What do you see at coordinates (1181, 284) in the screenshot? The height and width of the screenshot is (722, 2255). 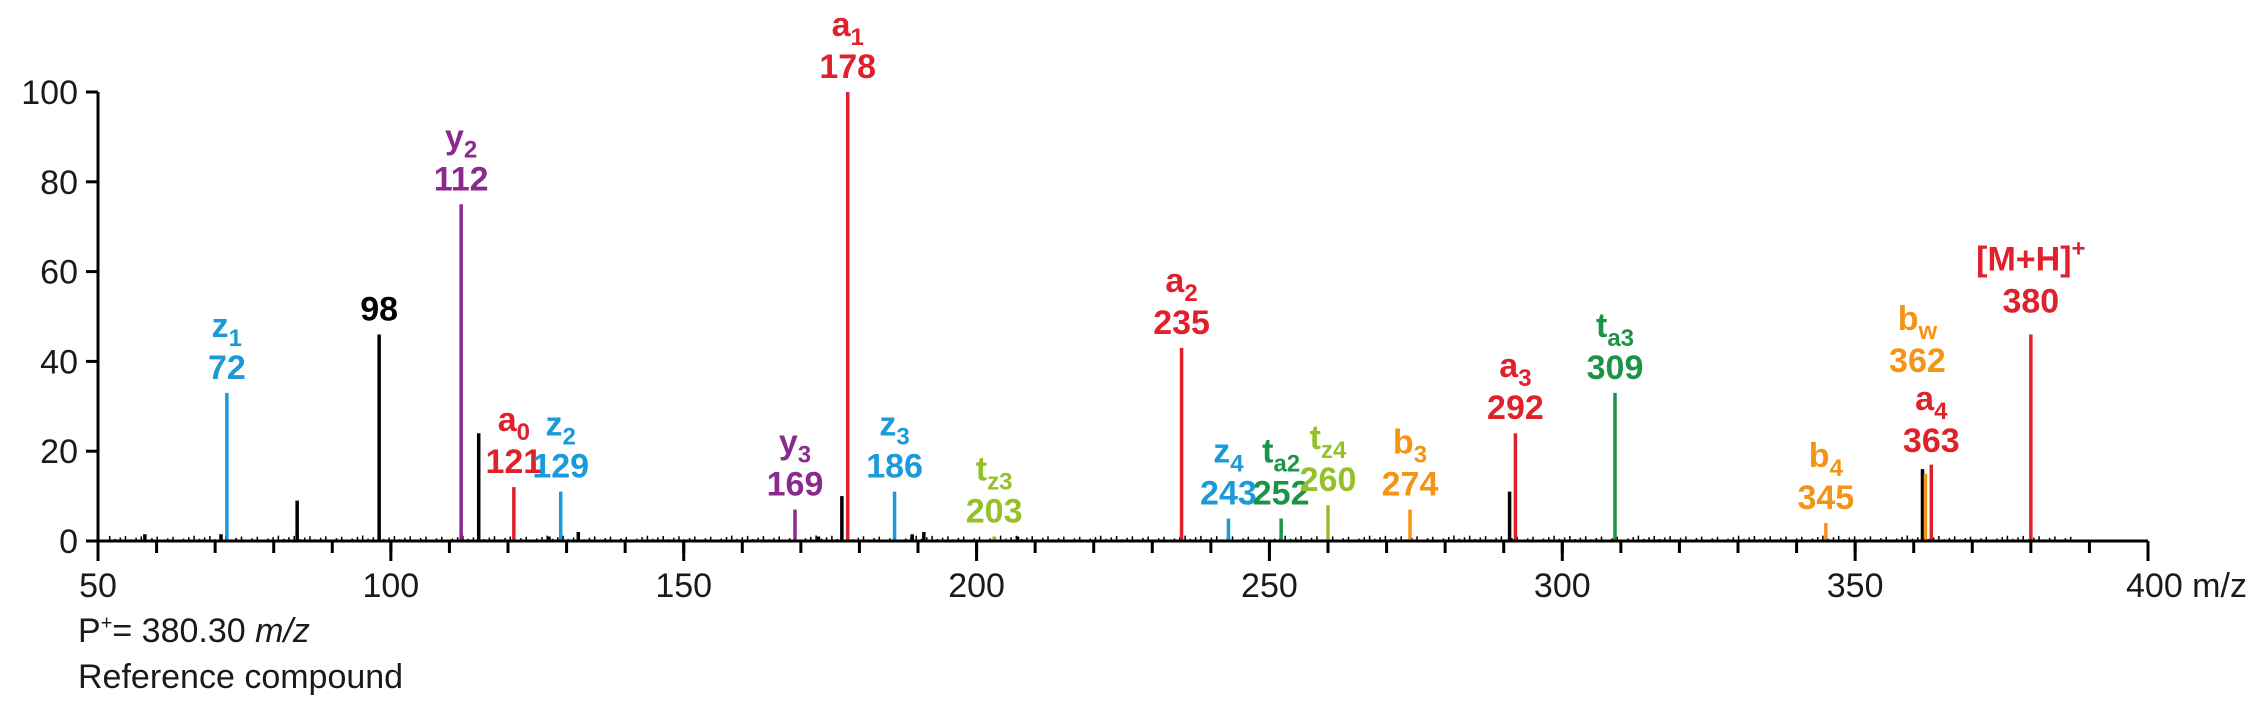 I see `peak-label-ion: a2` at bounding box center [1181, 284].